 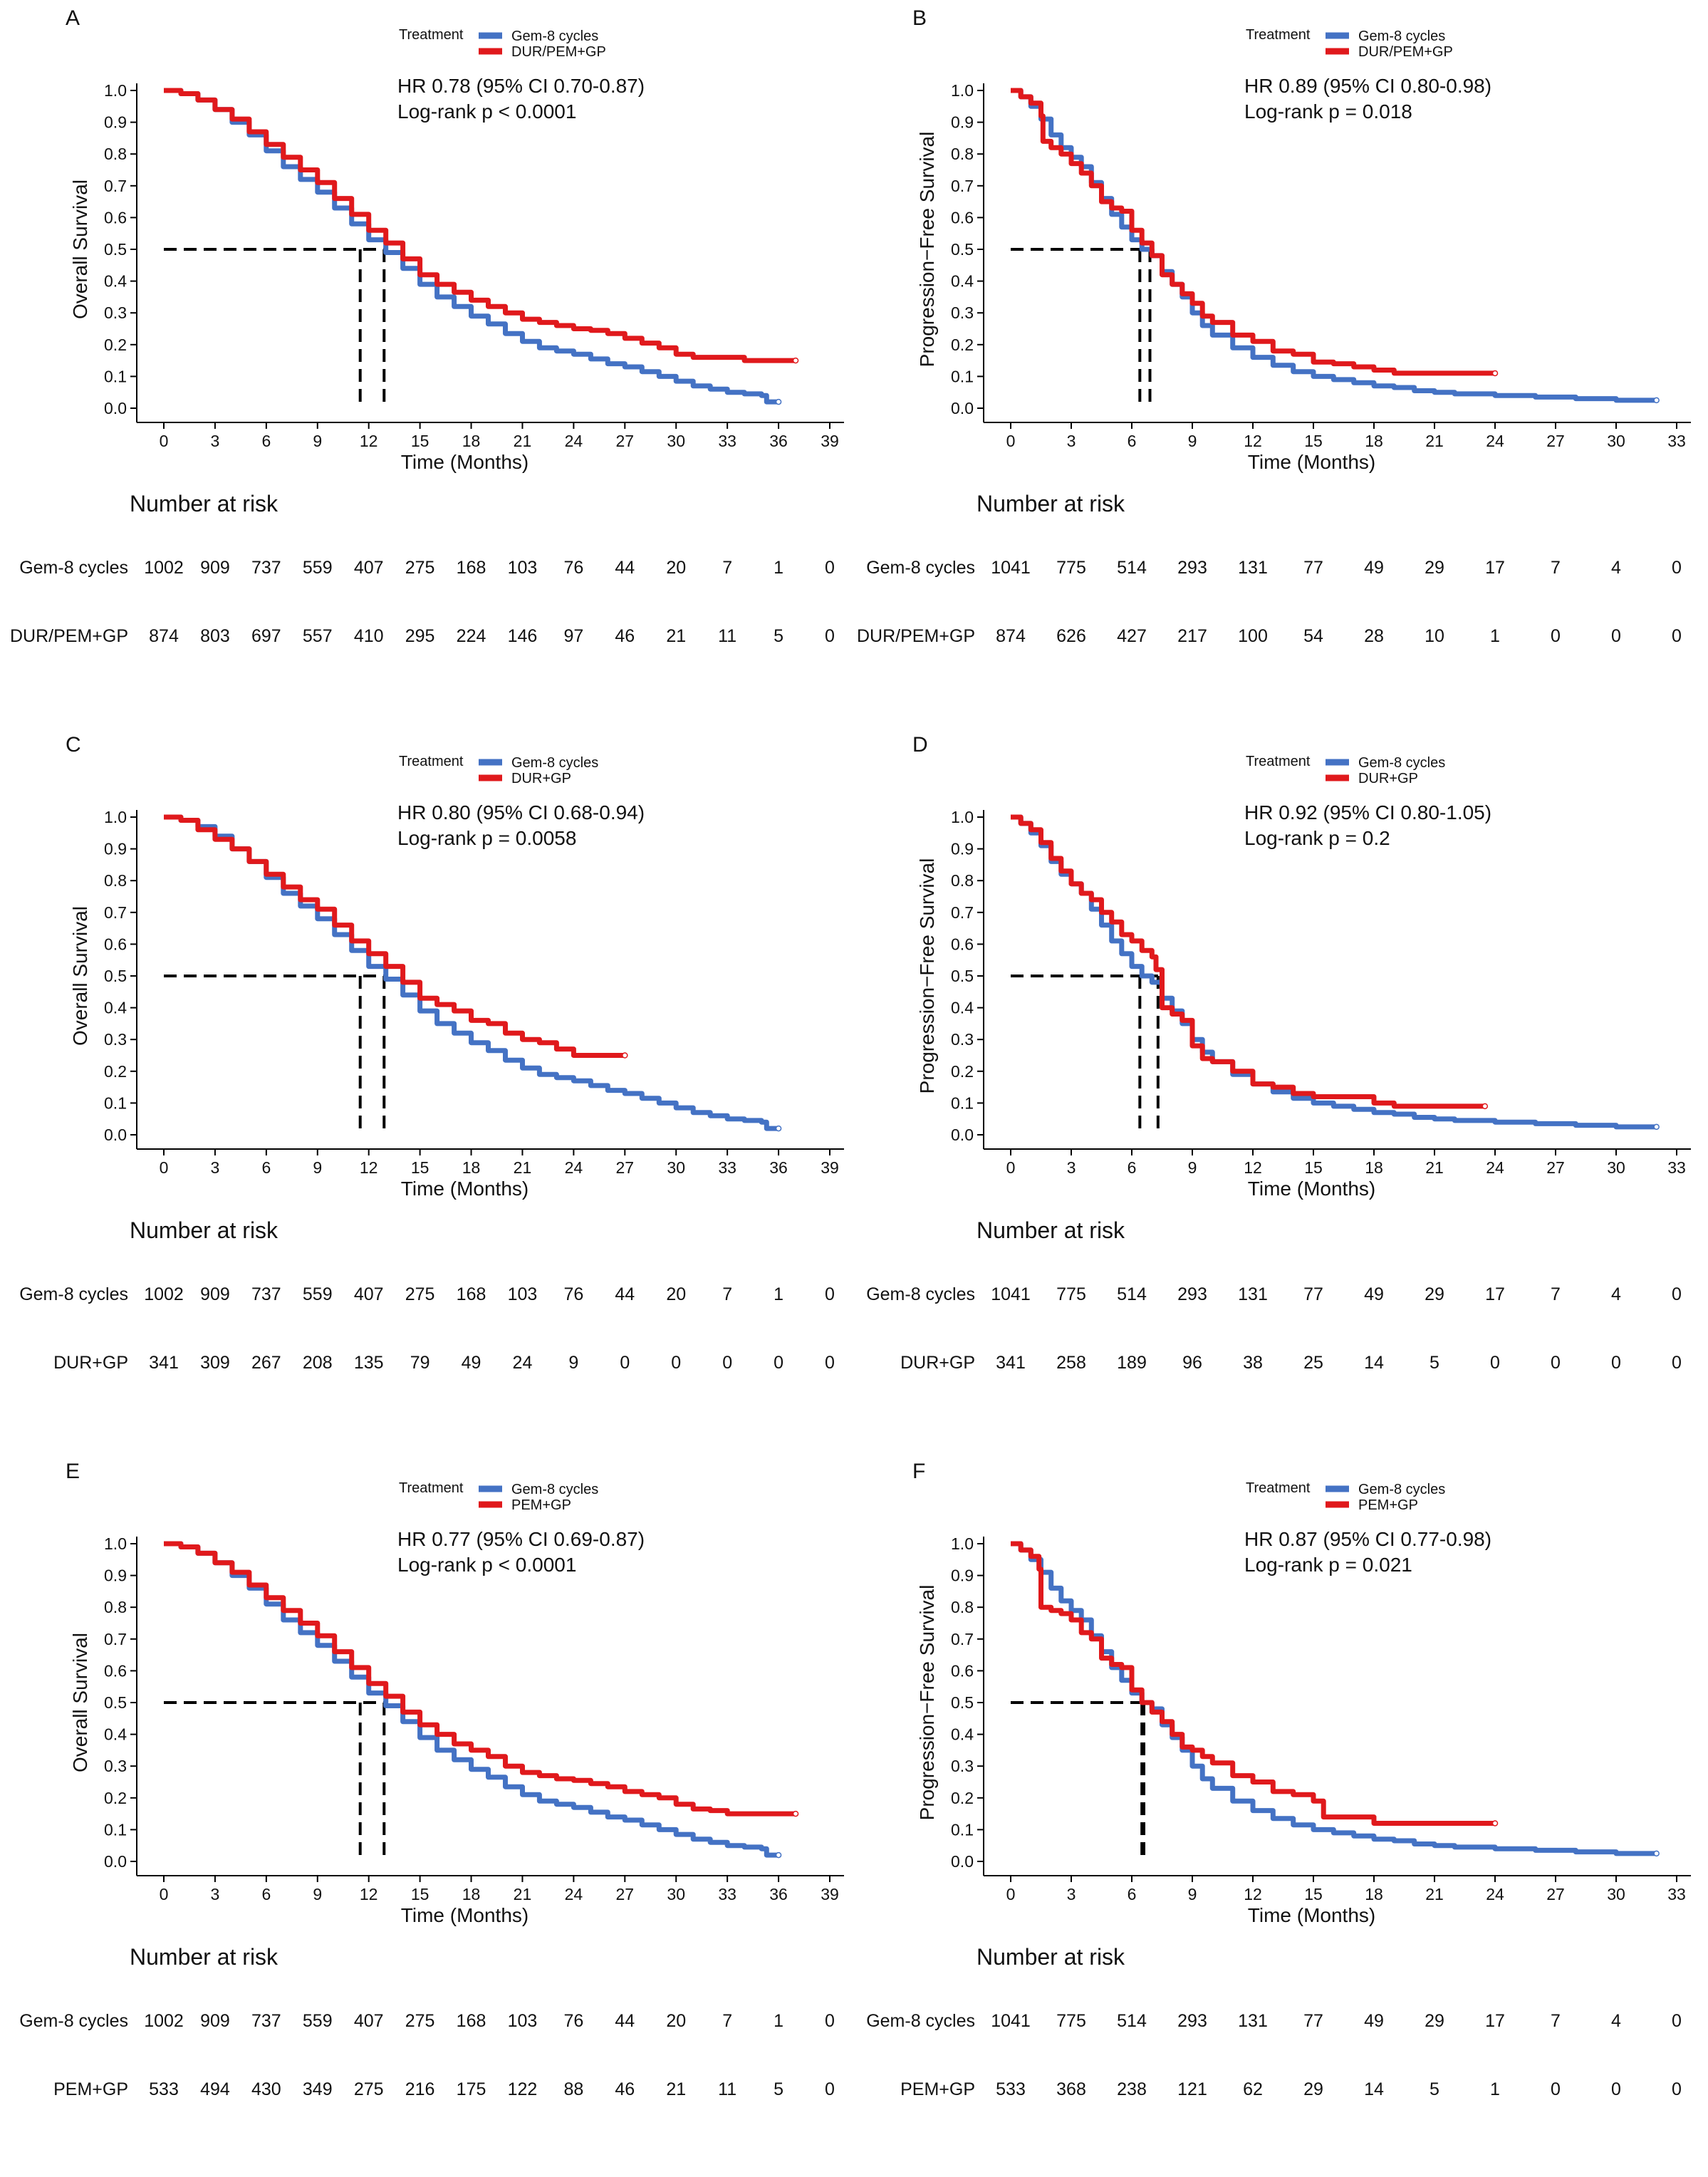 What do you see at coordinates (266, 2089) in the screenshot?
I see `risk-cell: 430` at bounding box center [266, 2089].